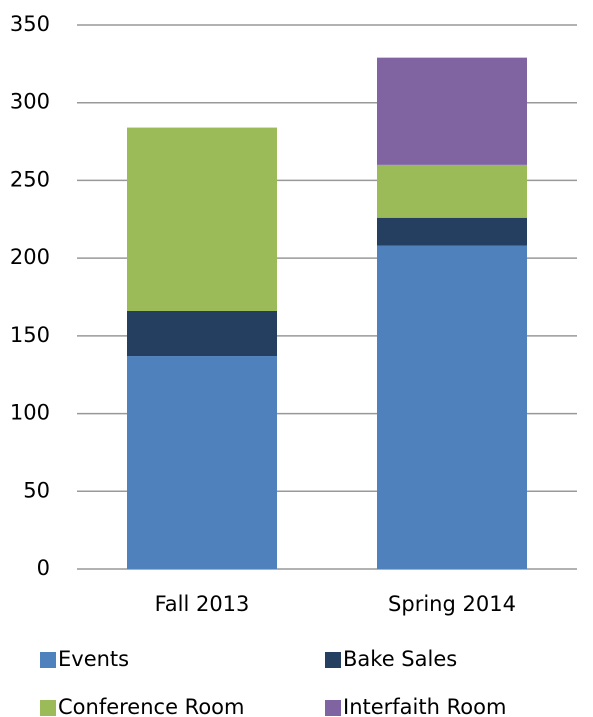  I want to click on y-tick-label: 100, so click(30, 413).